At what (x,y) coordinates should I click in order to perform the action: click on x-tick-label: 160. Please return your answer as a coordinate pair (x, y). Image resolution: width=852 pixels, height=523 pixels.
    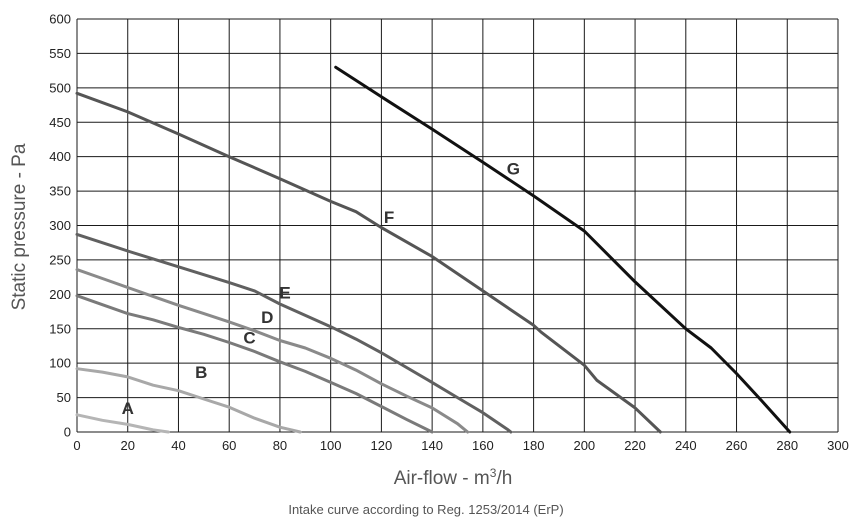
    Looking at the image, I should click on (483, 445).